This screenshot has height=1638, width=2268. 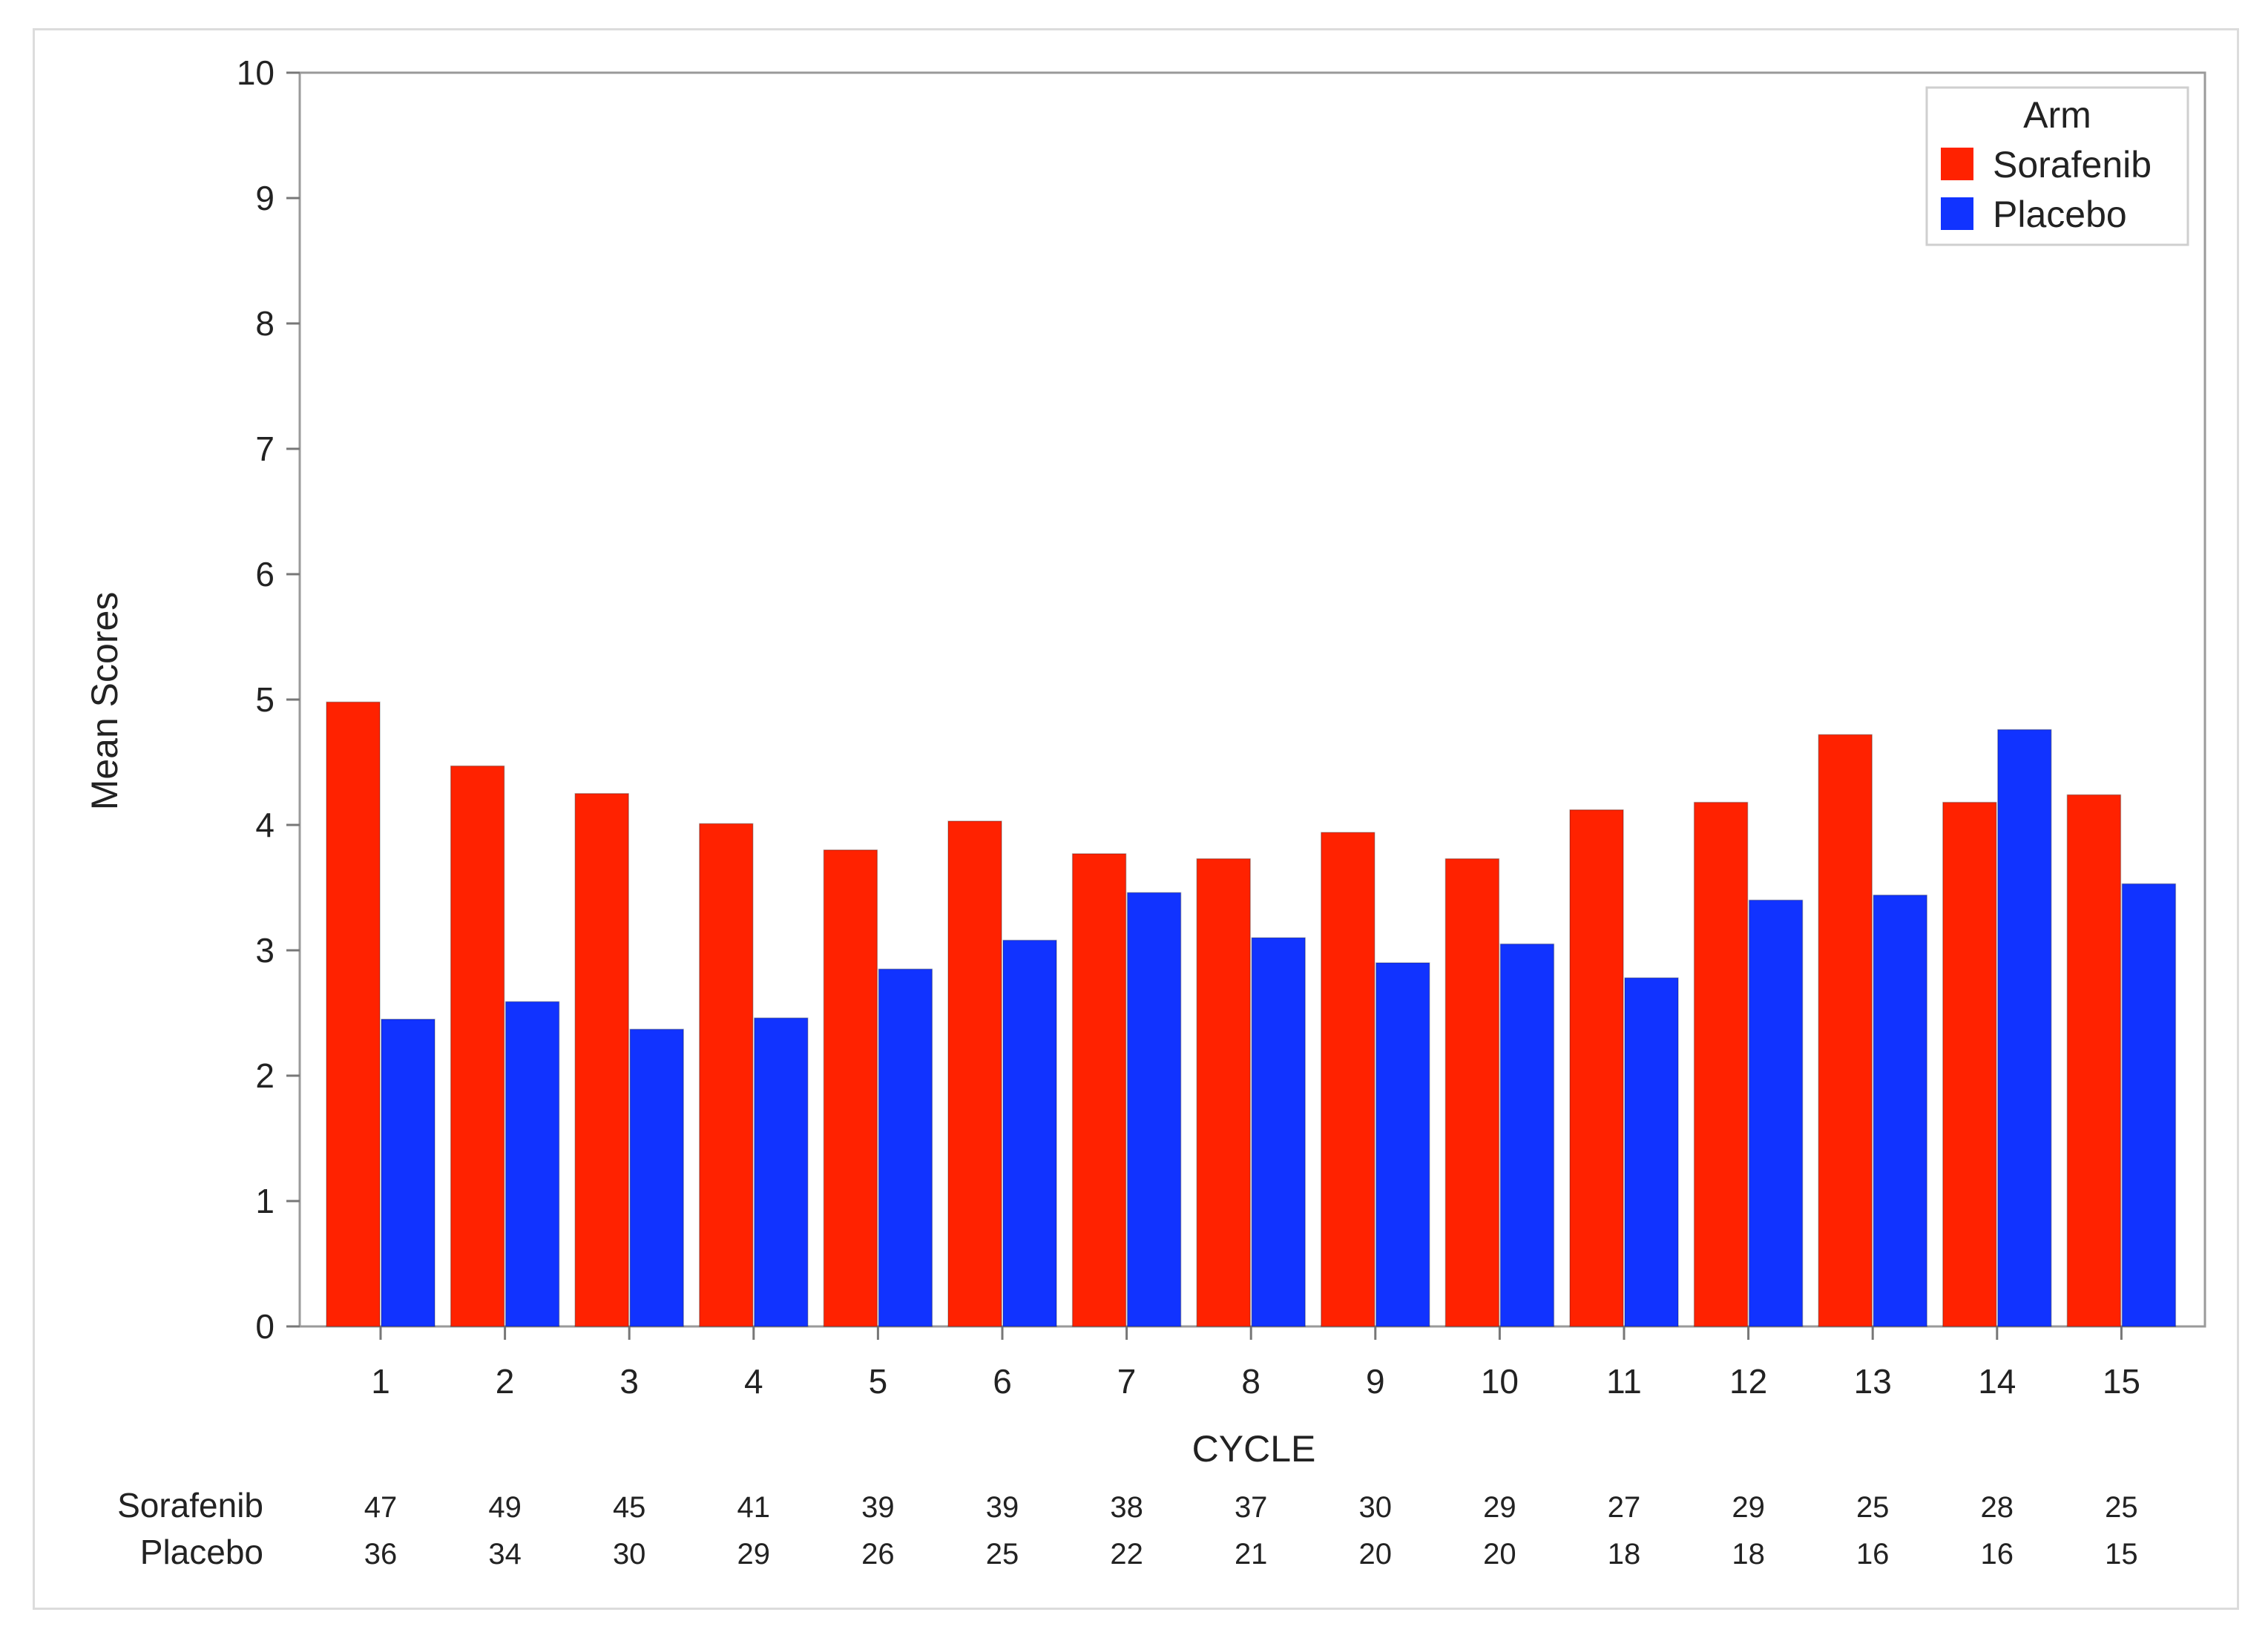 I want to click on y-tick-label: 2, so click(x=265, y=1075).